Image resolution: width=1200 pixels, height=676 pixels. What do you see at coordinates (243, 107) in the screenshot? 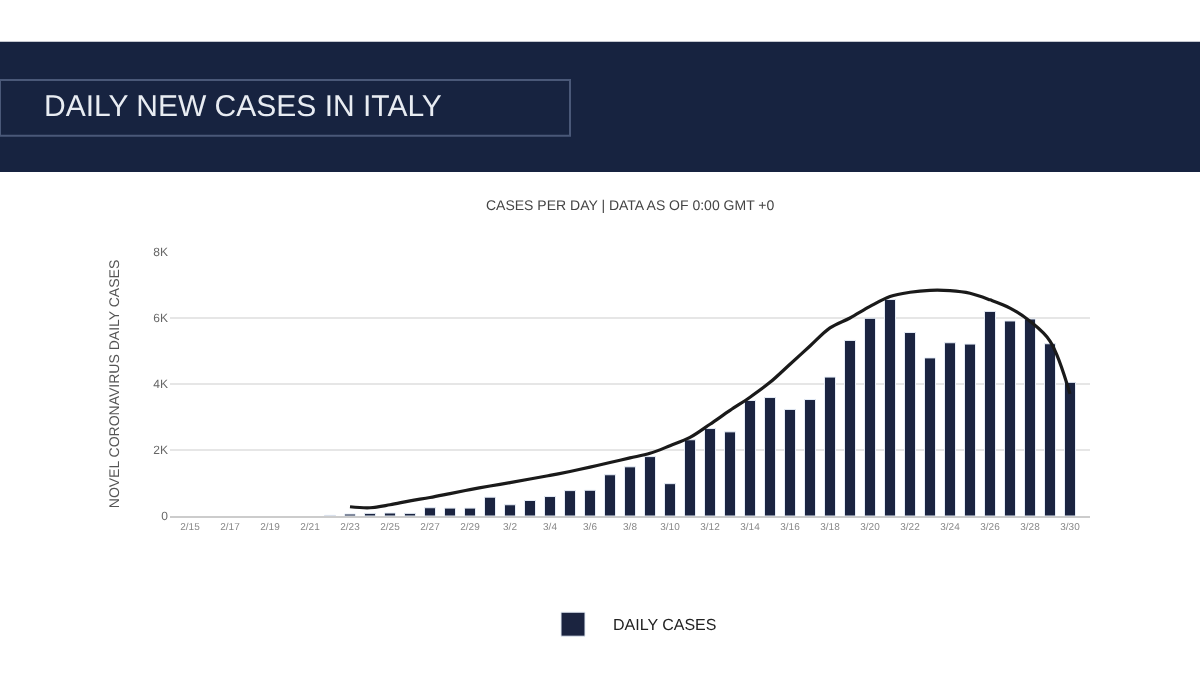
I see `chart-title: DAILY NEW CASES IN ITALY` at bounding box center [243, 107].